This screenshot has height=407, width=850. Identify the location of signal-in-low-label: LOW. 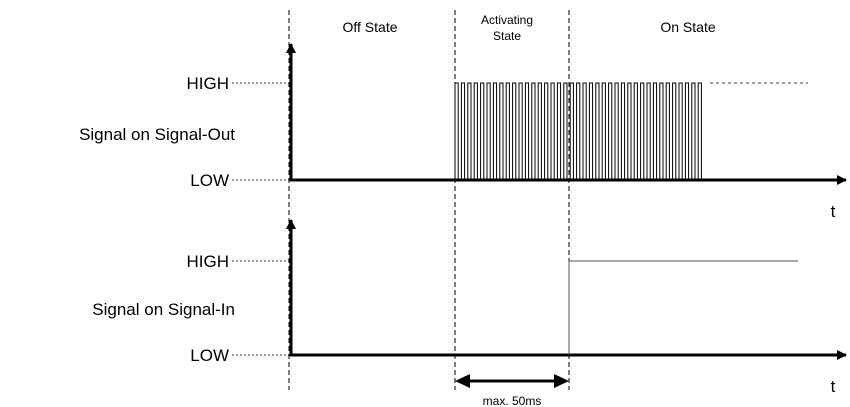
(209, 355).